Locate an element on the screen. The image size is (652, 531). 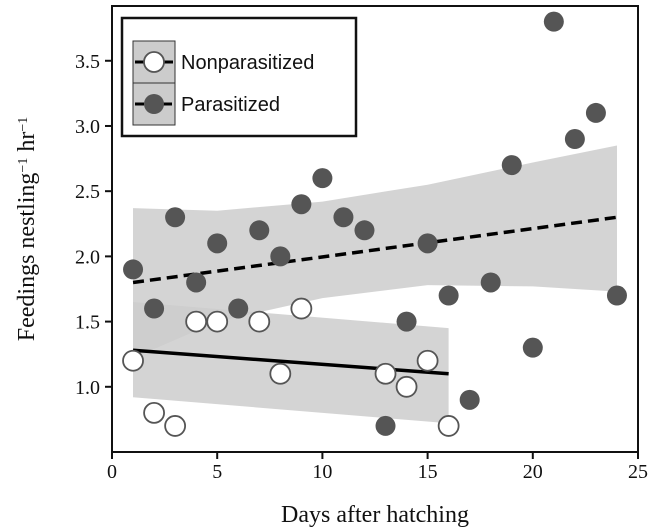
y-axis-title: Feedings nestling−1 hr−1 is located at coordinates (27, 229).